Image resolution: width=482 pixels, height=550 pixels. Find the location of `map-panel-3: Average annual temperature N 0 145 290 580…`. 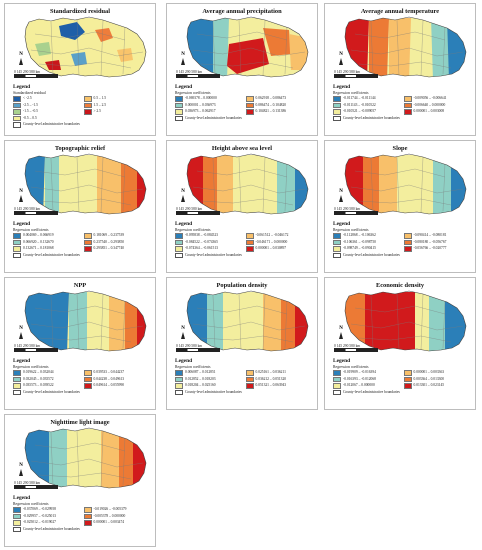

map-panel-3: Average annual temperature N 0 145 290 580… is located at coordinates (400, 69).